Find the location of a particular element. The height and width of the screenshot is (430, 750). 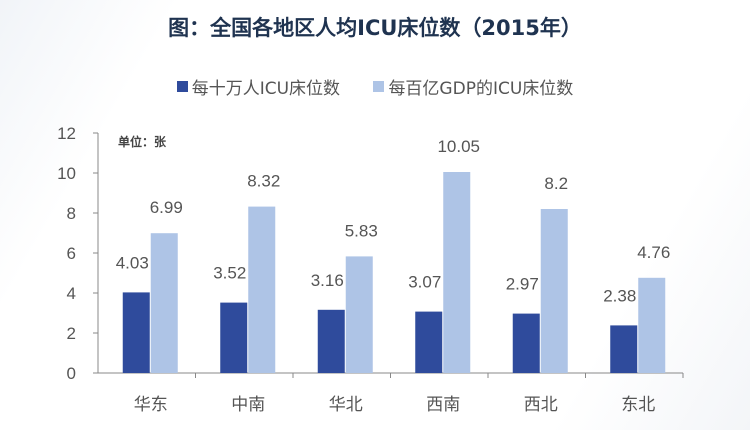

data-label: 8.2 is located at coordinates (556, 183).